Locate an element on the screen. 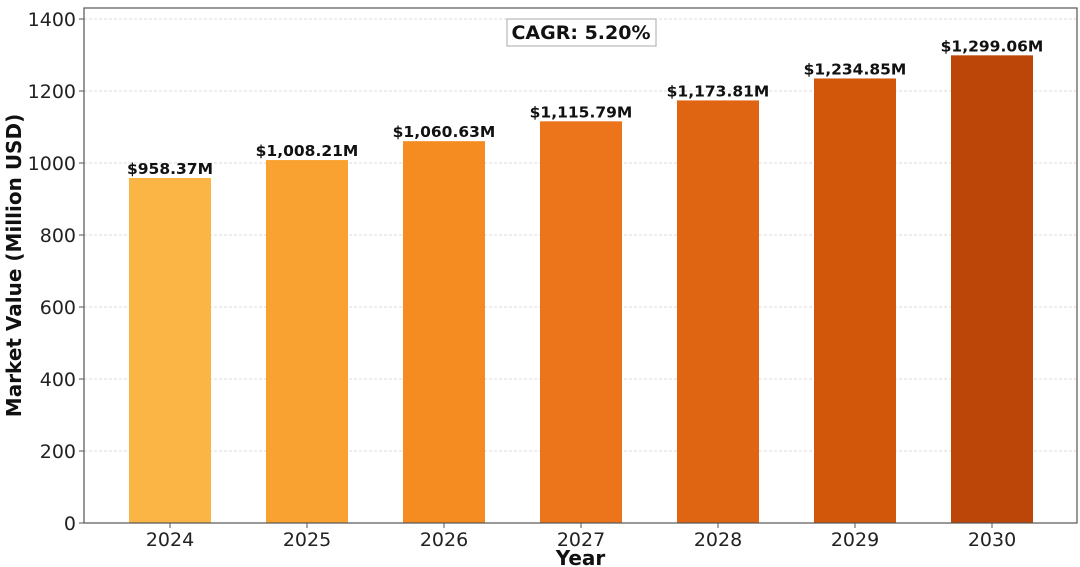 The height and width of the screenshot is (567, 1080). y-tick-label-400: 400 is located at coordinates (58, 380).